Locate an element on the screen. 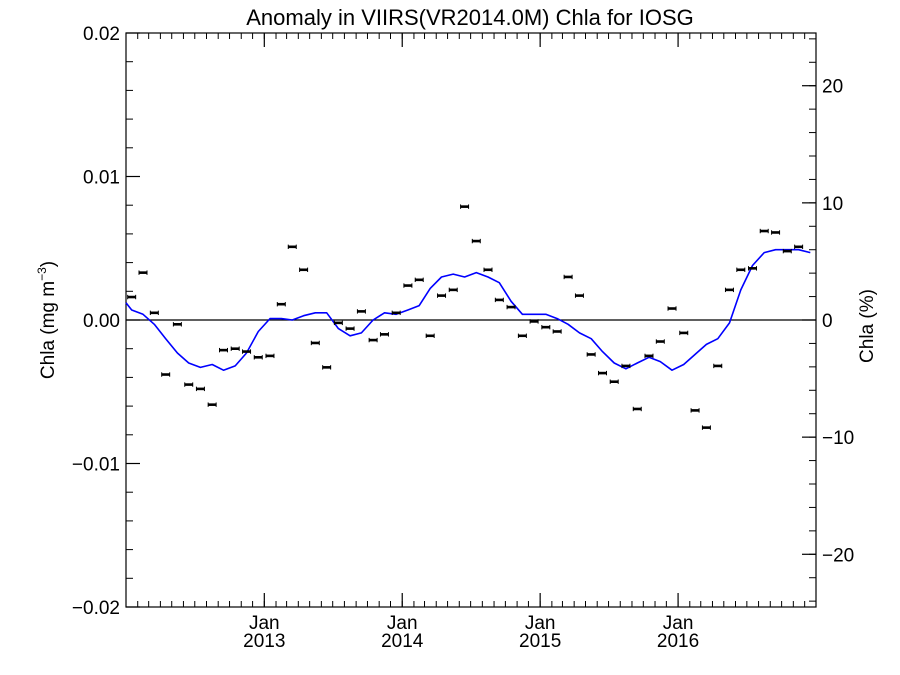 The image size is (900, 675). y2-tick-label: 0 is located at coordinates (827, 321).